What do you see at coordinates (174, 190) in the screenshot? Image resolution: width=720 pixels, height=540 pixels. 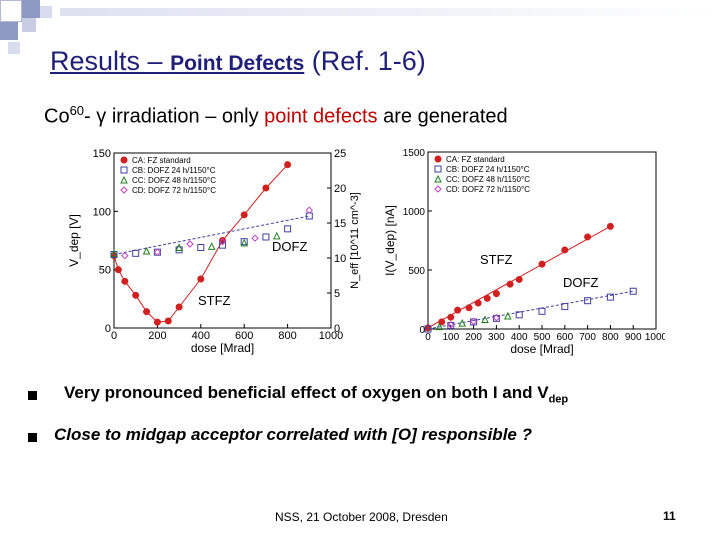 I see `legend-label: CD: DOFZ 72 h/1150°C` at bounding box center [174, 190].